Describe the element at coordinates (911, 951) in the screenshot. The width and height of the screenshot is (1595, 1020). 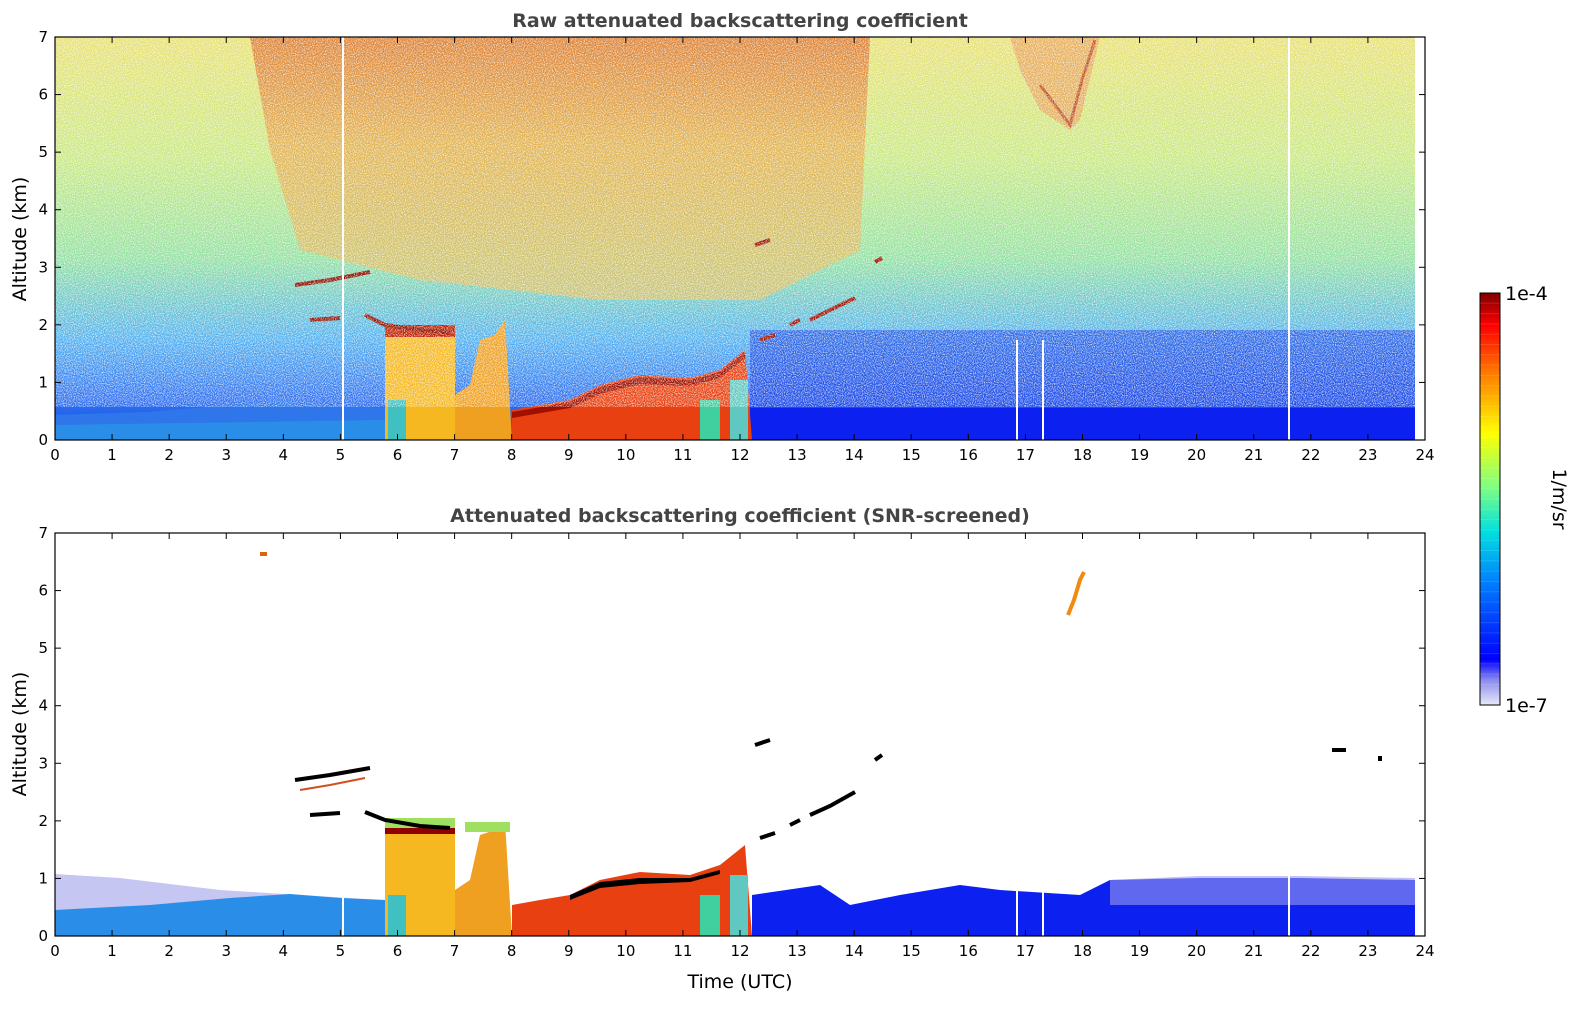
I see `snr-x-tick-label: 15` at that location.